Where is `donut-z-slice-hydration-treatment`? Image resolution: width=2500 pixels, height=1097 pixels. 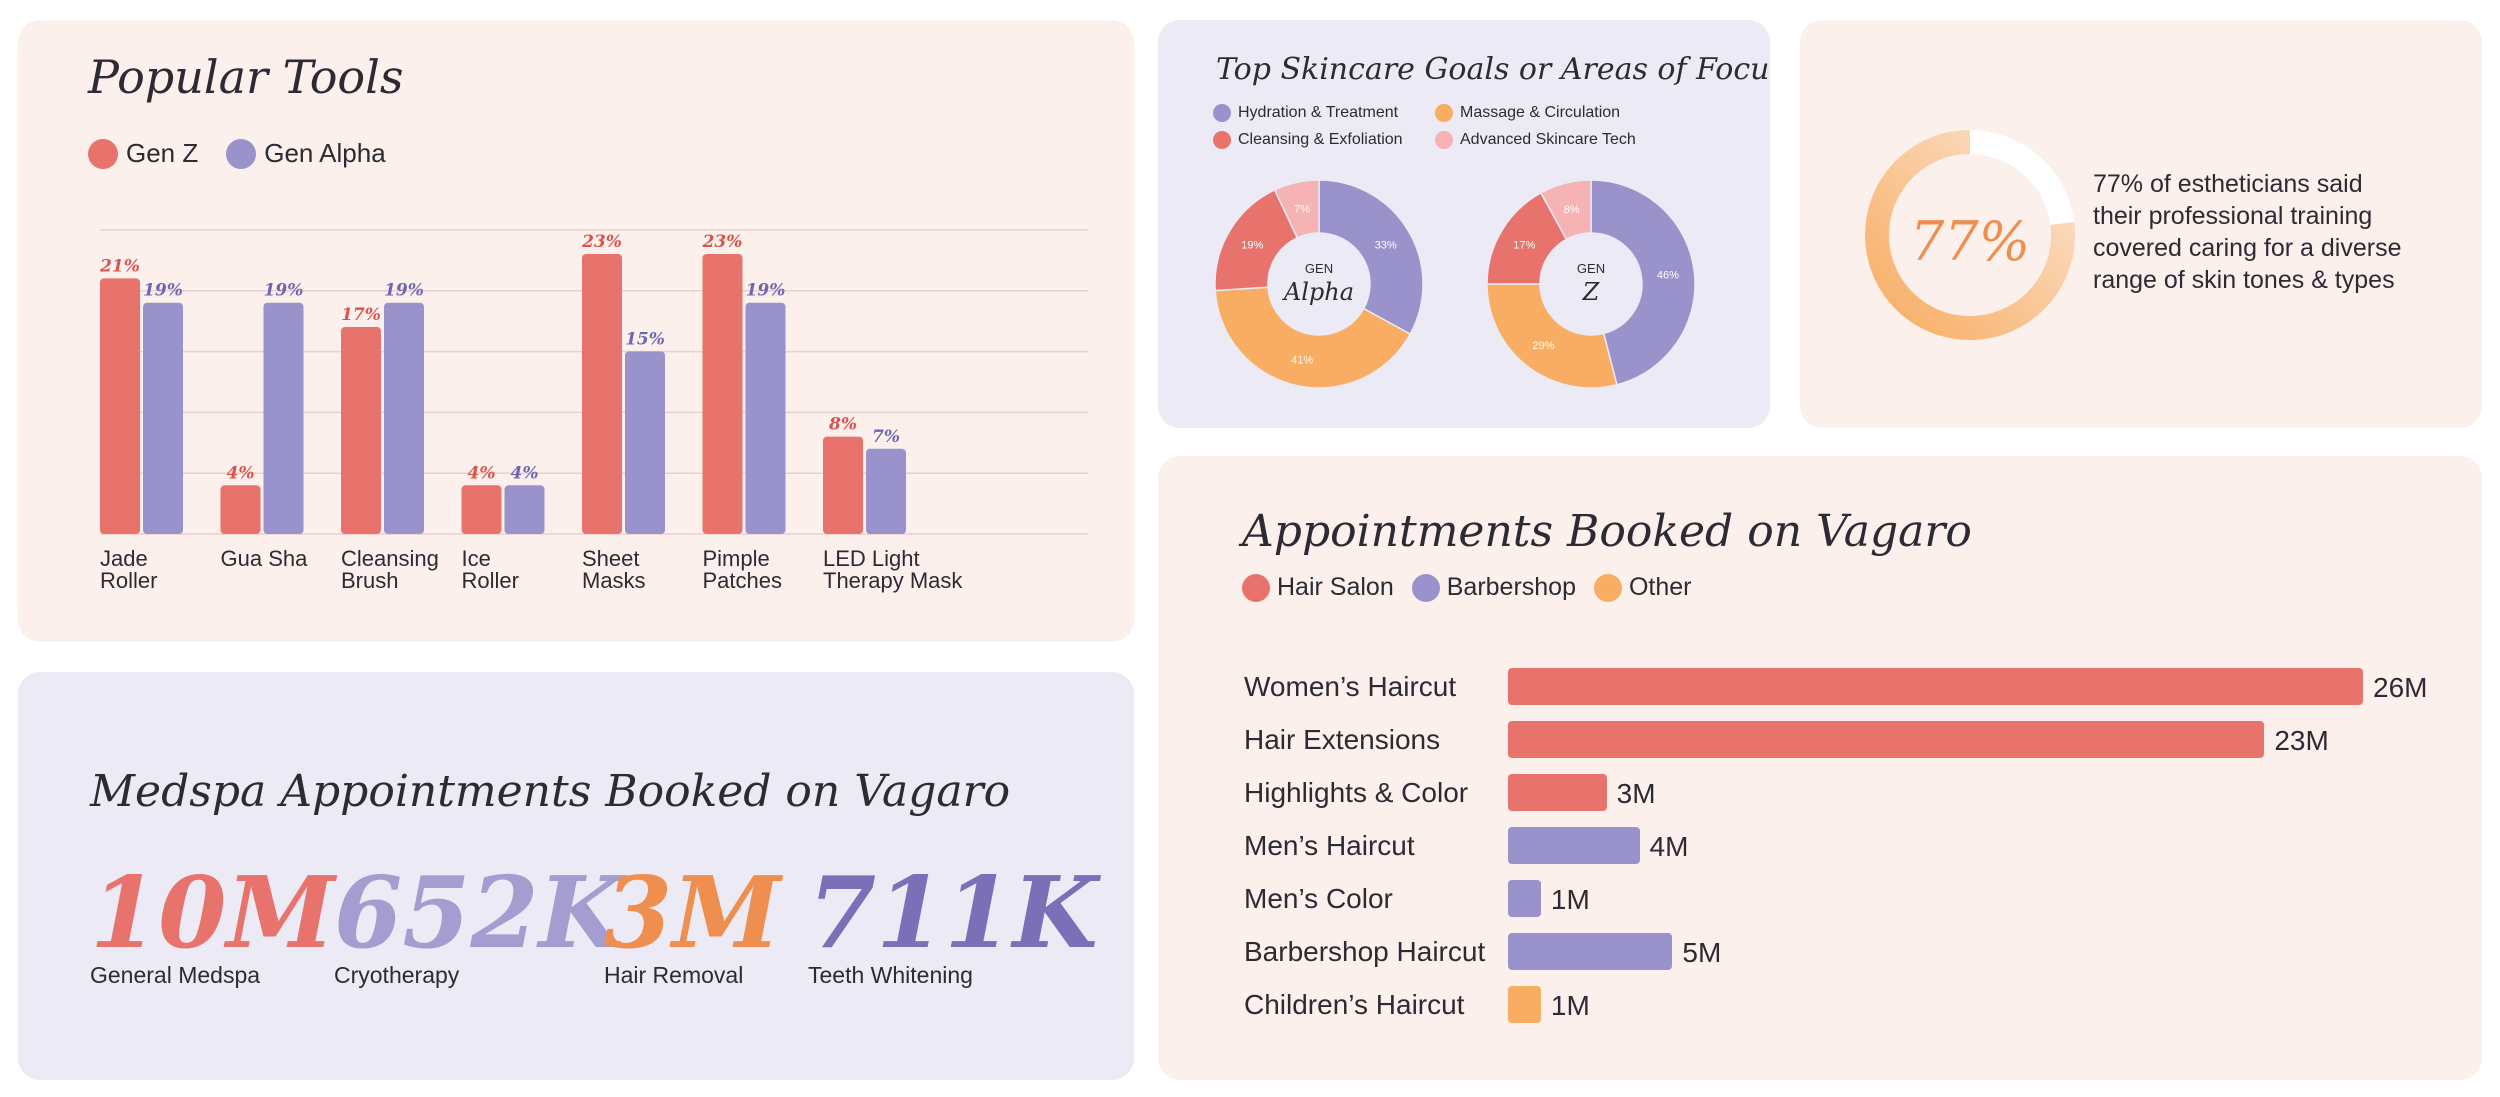 donut-z-slice-hydration-treatment is located at coordinates (1643, 282).